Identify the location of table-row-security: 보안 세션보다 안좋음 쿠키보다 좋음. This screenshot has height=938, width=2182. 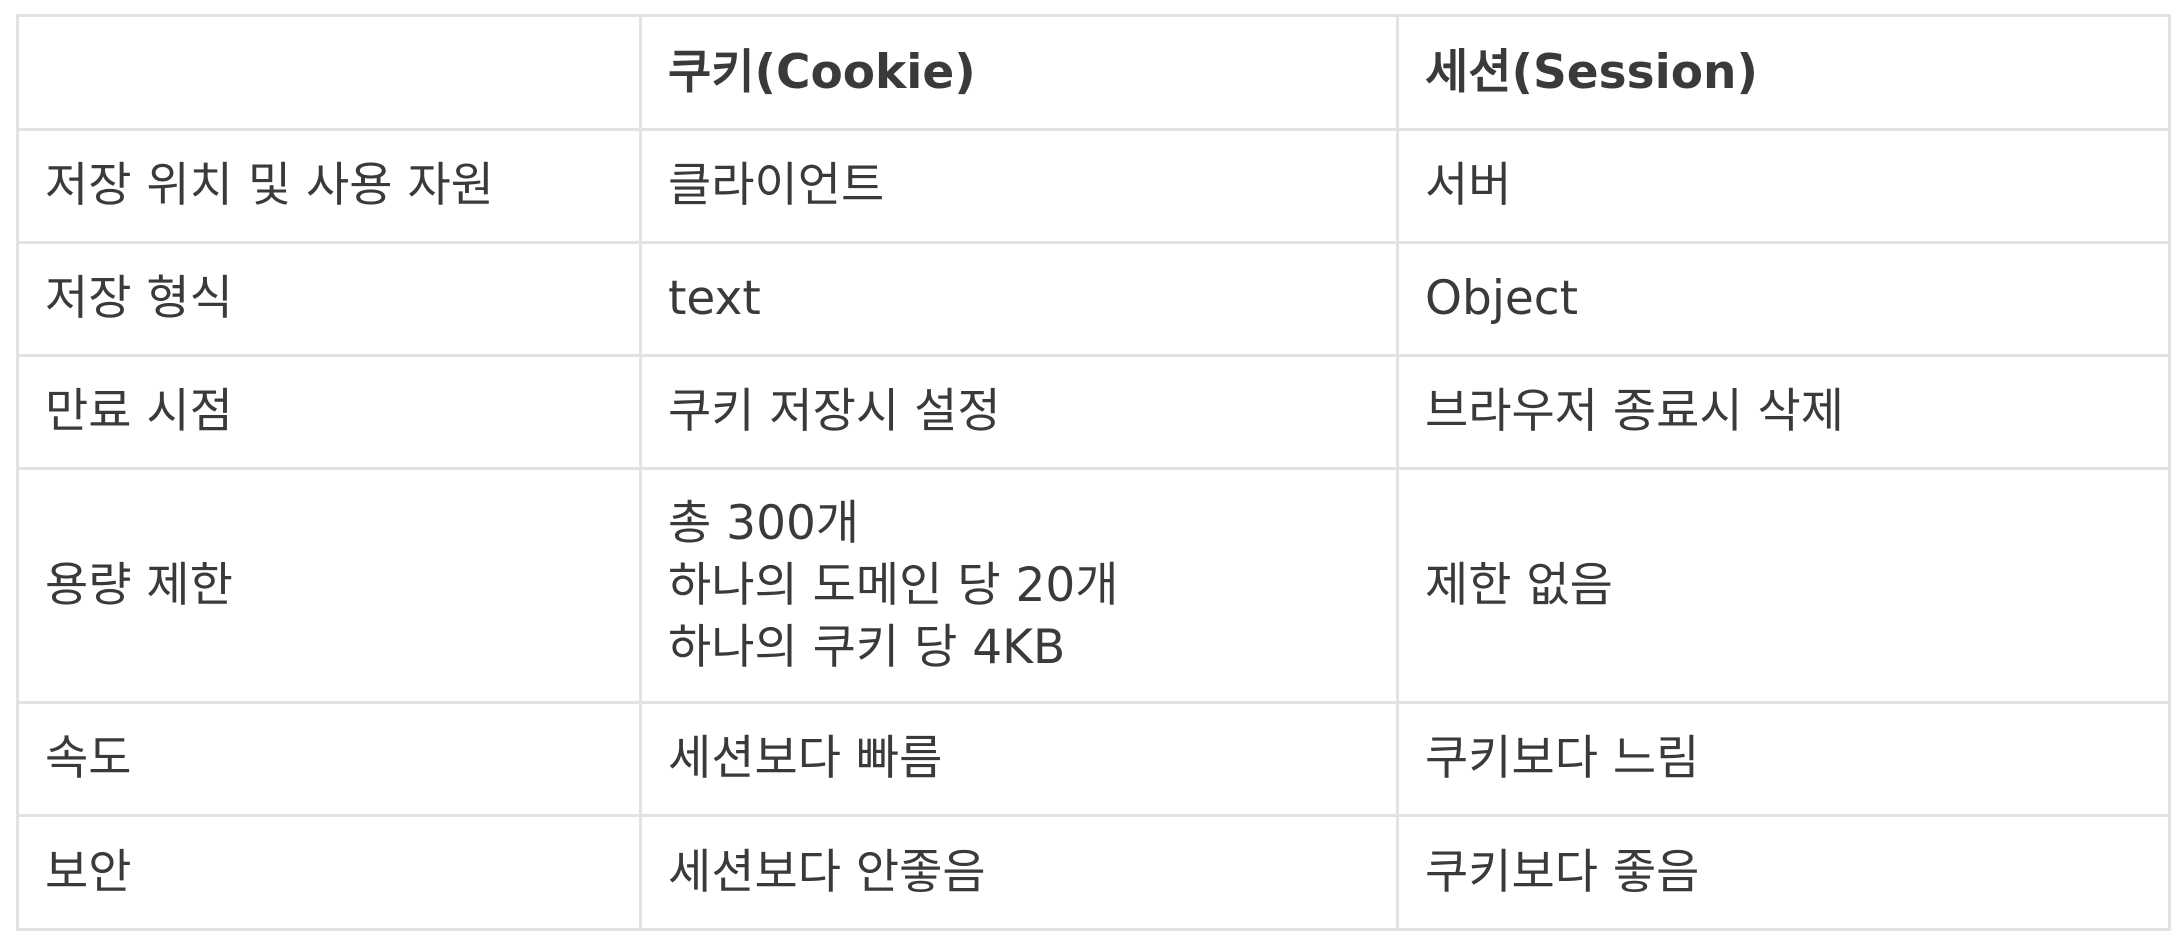
(1093, 872).